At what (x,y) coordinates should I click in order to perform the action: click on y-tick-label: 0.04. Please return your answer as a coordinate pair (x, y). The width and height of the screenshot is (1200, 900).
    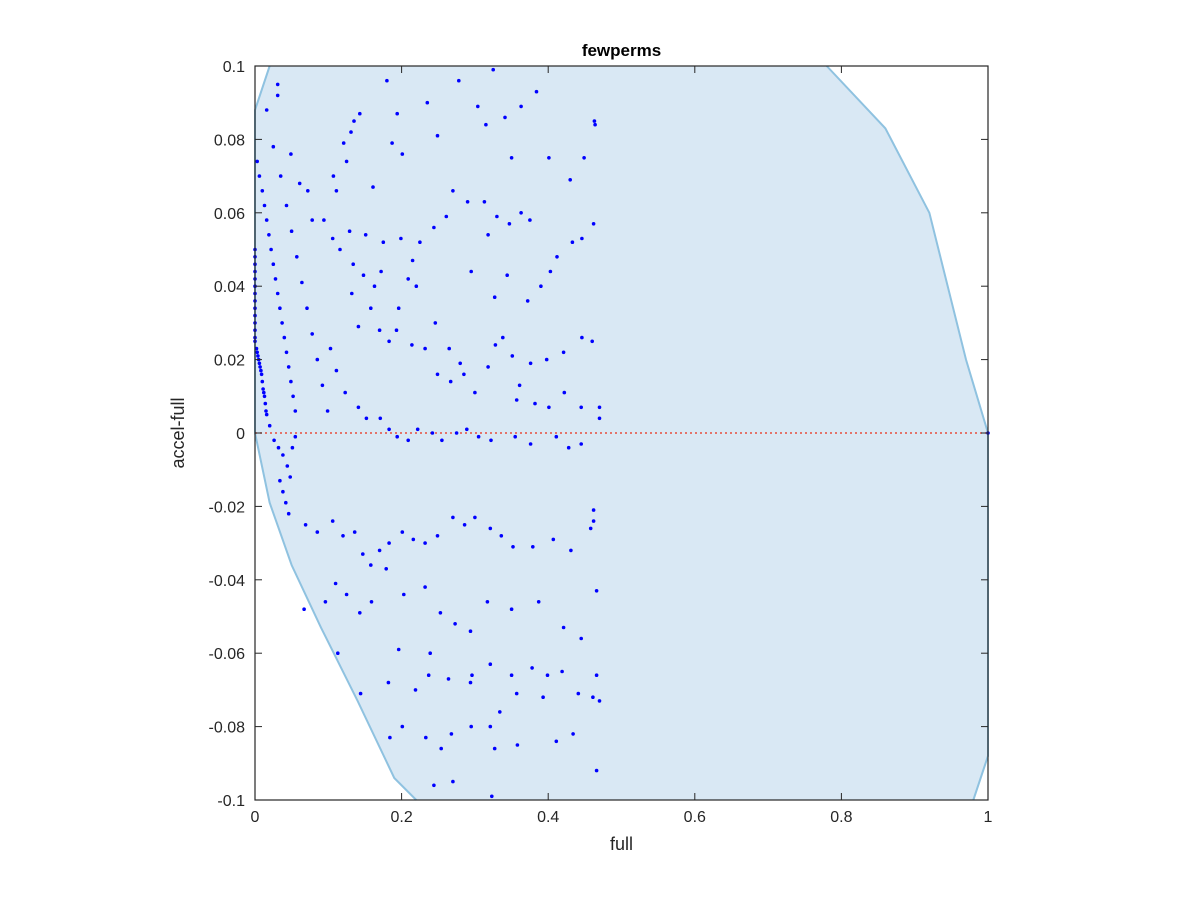
    Looking at the image, I should click on (229, 287).